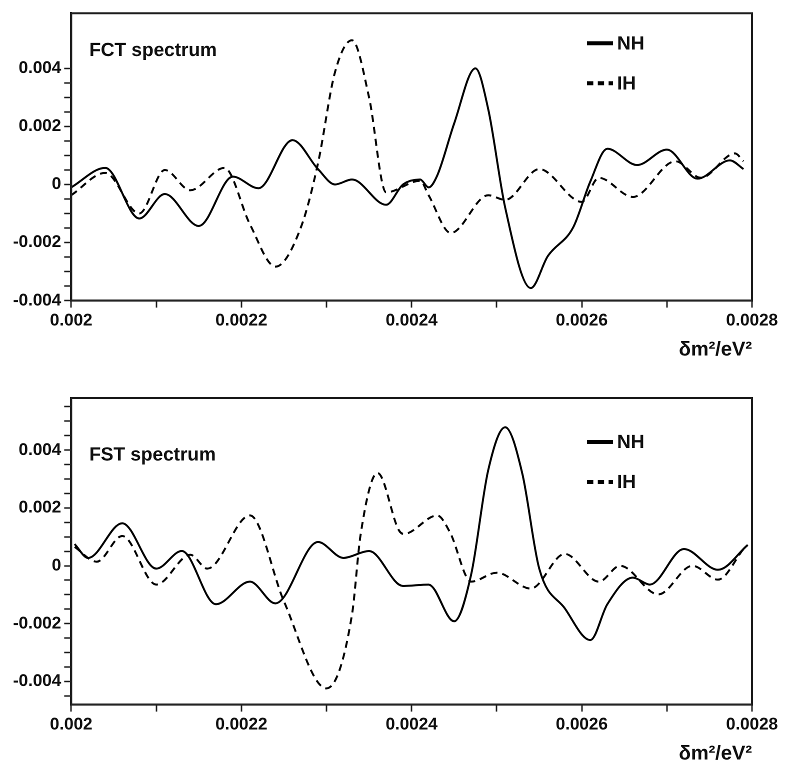  I want to click on text: FCT spectrum, so click(153, 50).